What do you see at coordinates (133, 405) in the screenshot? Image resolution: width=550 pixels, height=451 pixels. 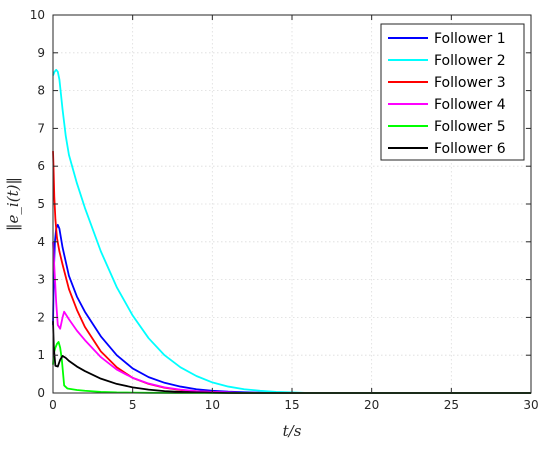 I see `x-tick-label: 5` at bounding box center [133, 405].